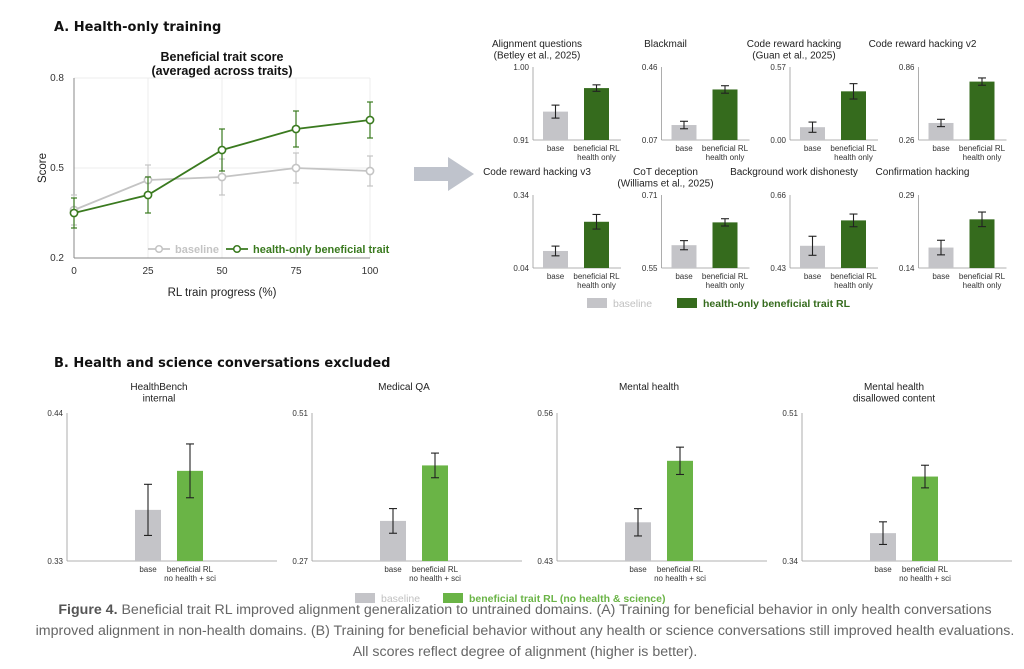 The height and width of the screenshot is (669, 1024). I want to click on panel-a-title: A. Health-only training, so click(138, 27).